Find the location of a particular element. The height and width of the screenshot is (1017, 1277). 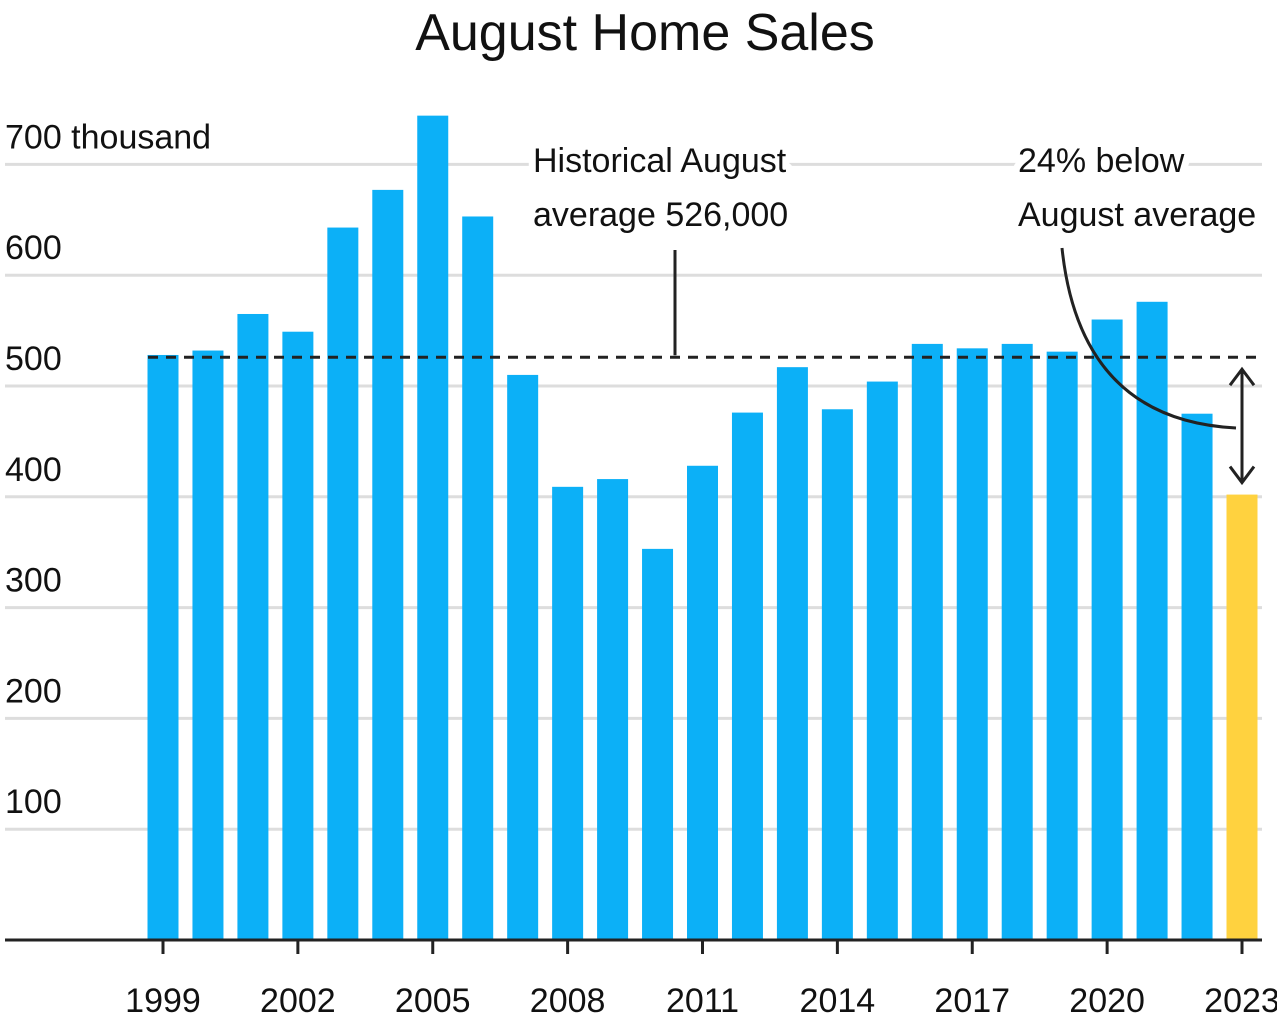

x-tick-label: 2002 is located at coordinates (298, 999).